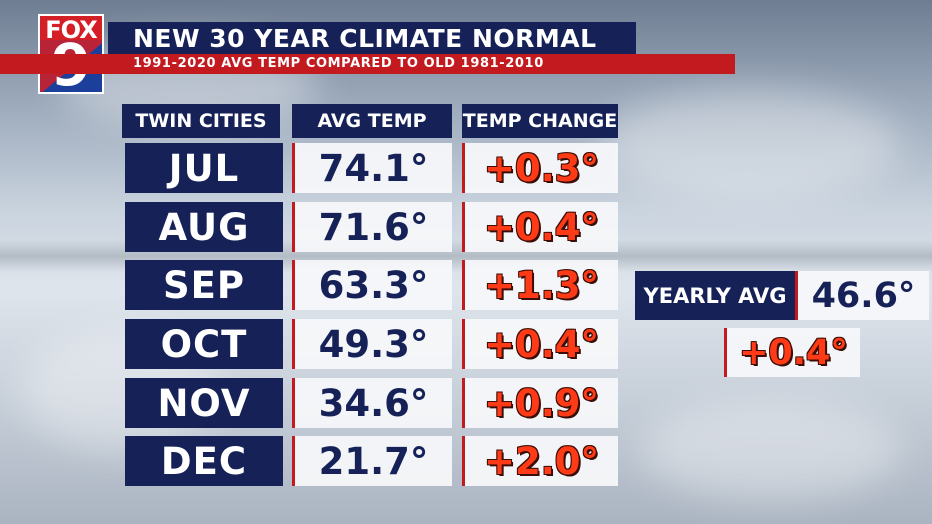 This screenshot has height=524, width=932. I want to click on month-cell: OCT, so click(204, 344).